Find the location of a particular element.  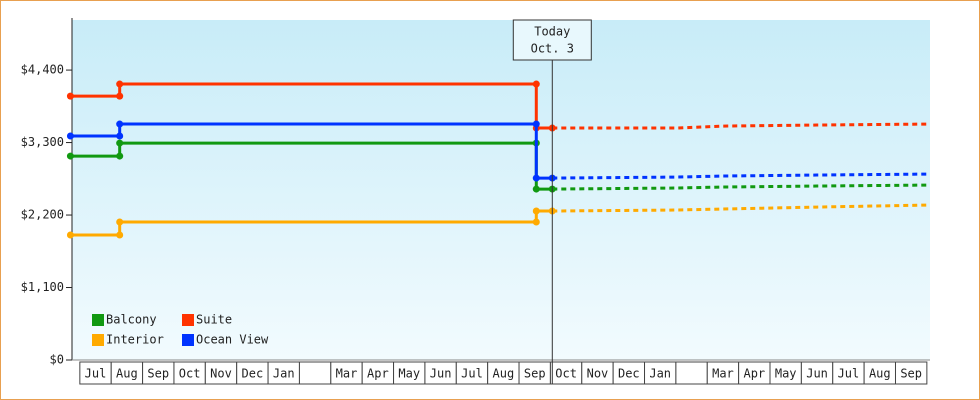

legend-label: Balcony is located at coordinates (131, 320).